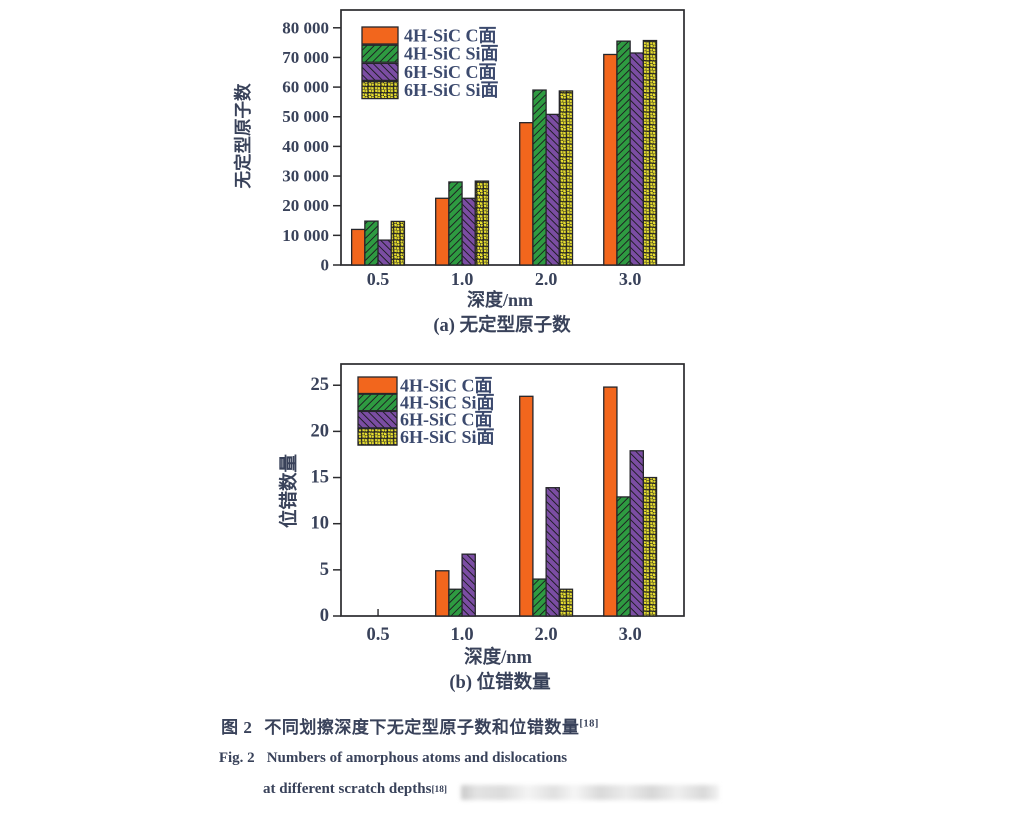 Image resolution: width=1030 pixels, height=813 pixels. Describe the element at coordinates (305, 57) in the screenshot. I see `chart-0-y-tick-label: 70 000` at that location.